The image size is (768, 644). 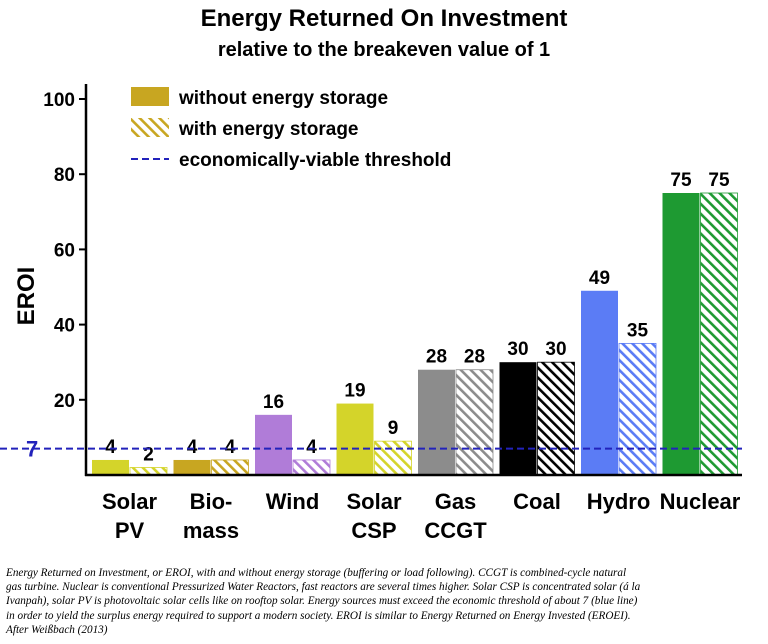 I want to click on category-label-line2: mass, so click(x=211, y=530).